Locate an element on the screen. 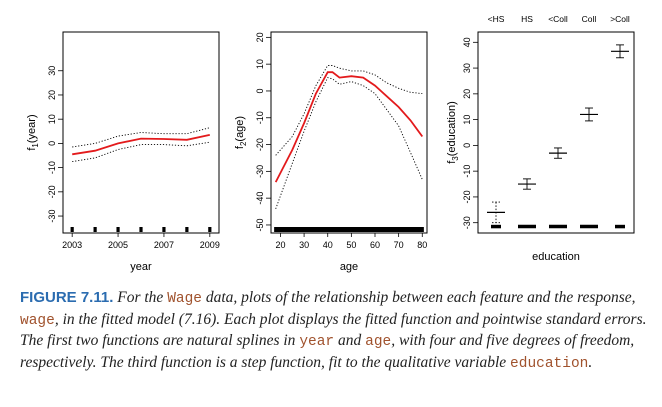 This screenshot has height=407, width=662. y-label-post: (education) is located at coordinates (452, 128).